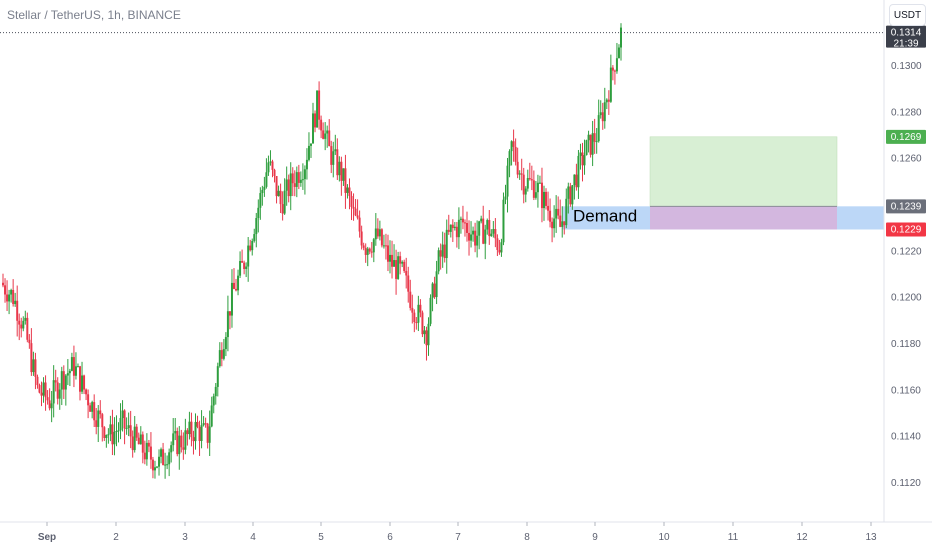  Describe the element at coordinates (94, 15) in the screenshot. I see `symbol-title: Stellar / TetherUS, 1h, BINANCE` at that location.